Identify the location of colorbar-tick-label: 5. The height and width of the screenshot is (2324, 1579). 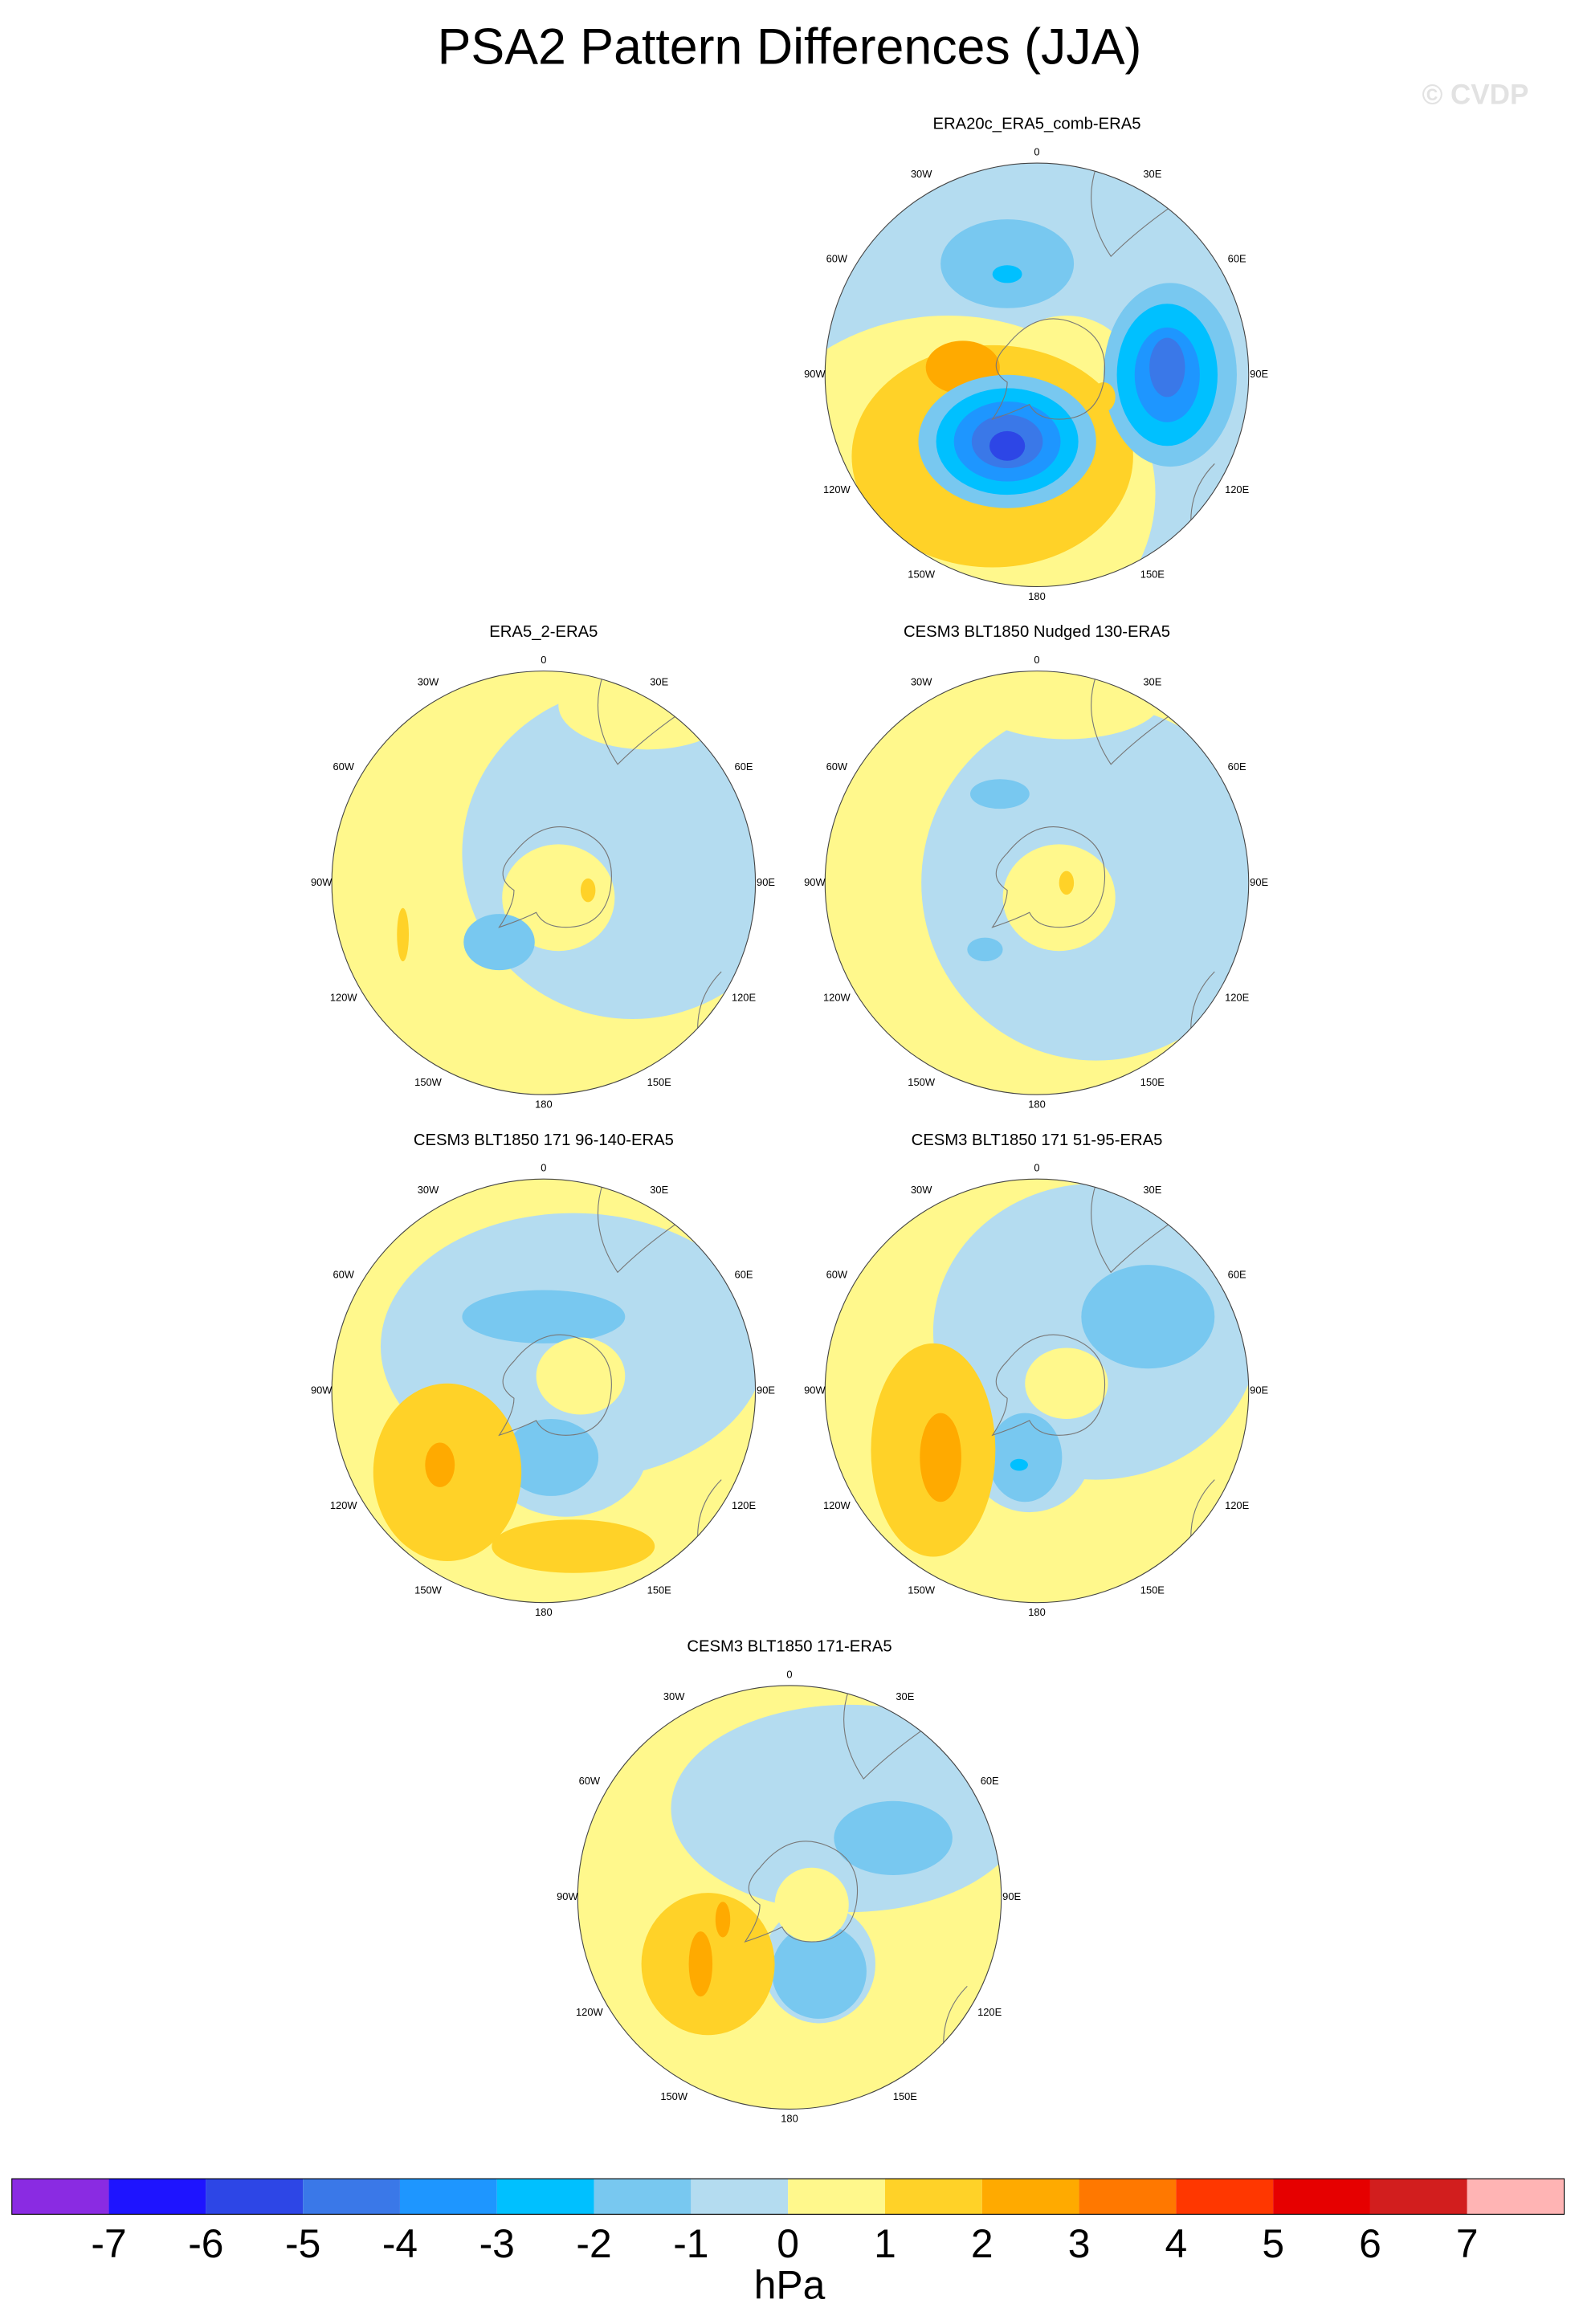
(1273, 2244).